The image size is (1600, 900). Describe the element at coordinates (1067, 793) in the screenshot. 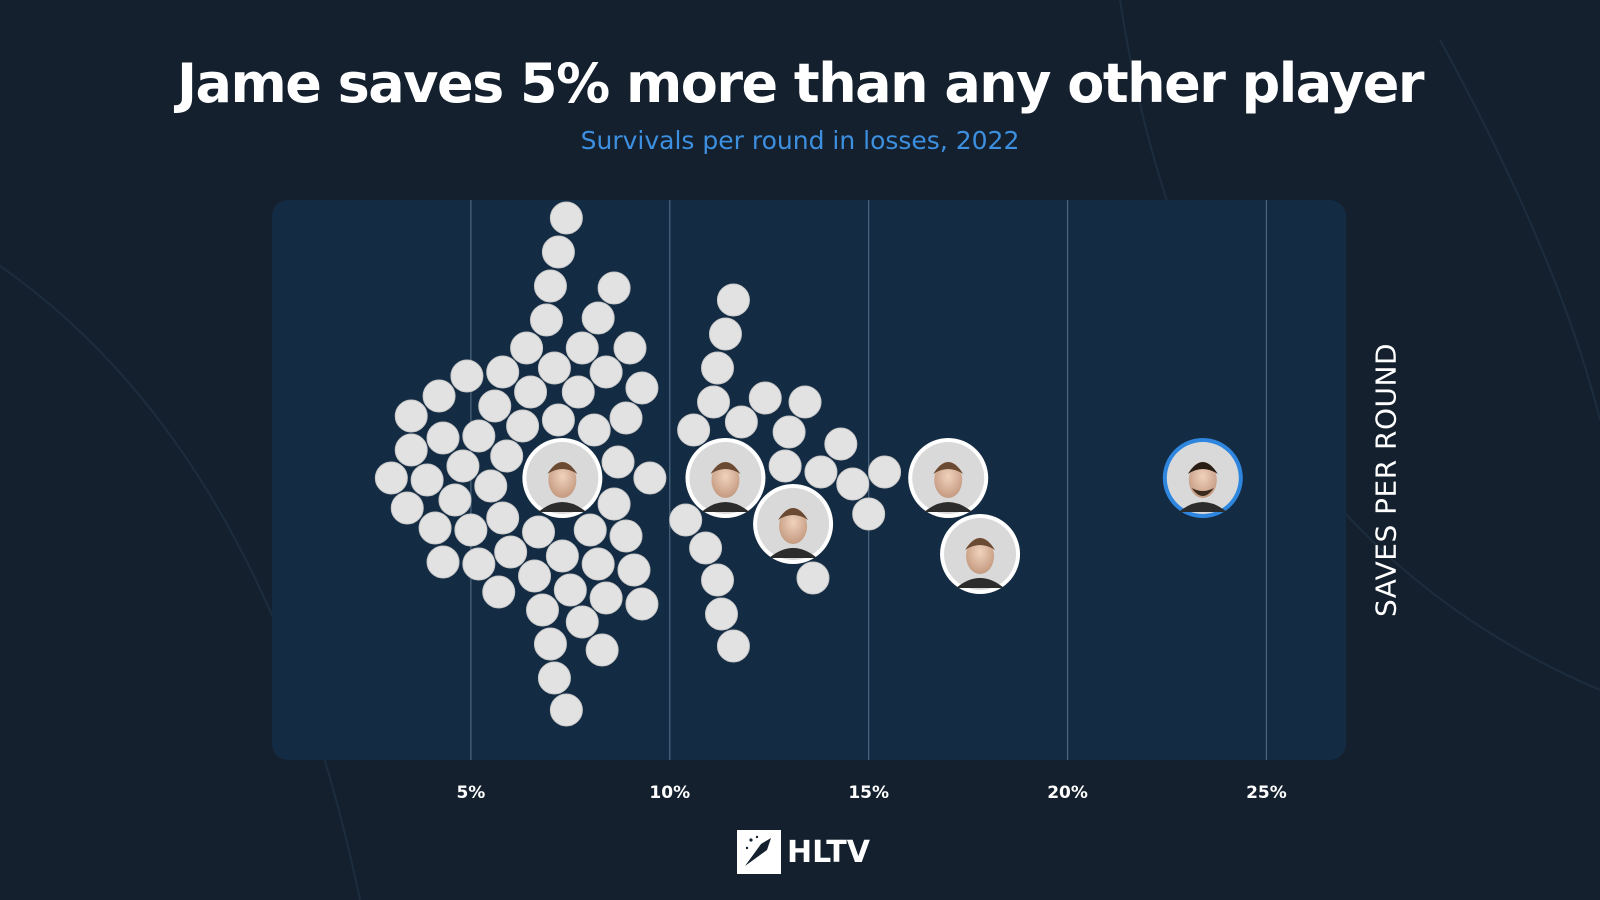

I see `x-tick-label: 20%` at that location.